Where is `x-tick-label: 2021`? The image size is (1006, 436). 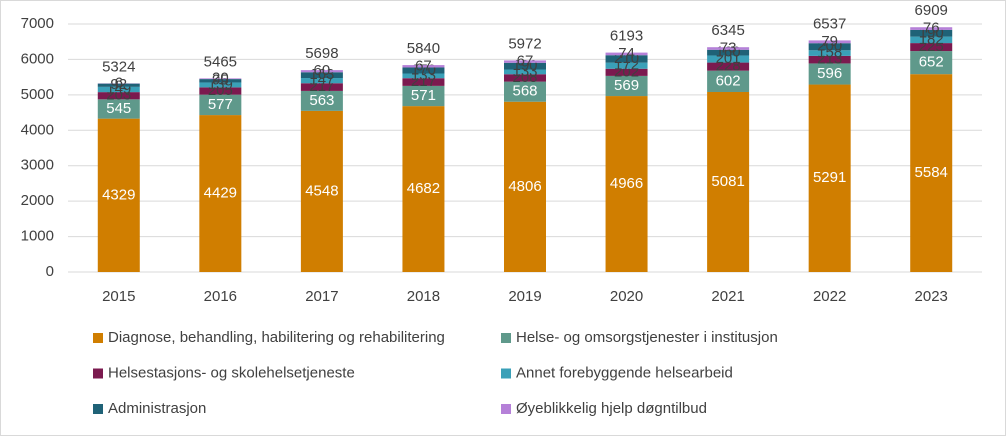 x-tick-label: 2021 is located at coordinates (727, 296).